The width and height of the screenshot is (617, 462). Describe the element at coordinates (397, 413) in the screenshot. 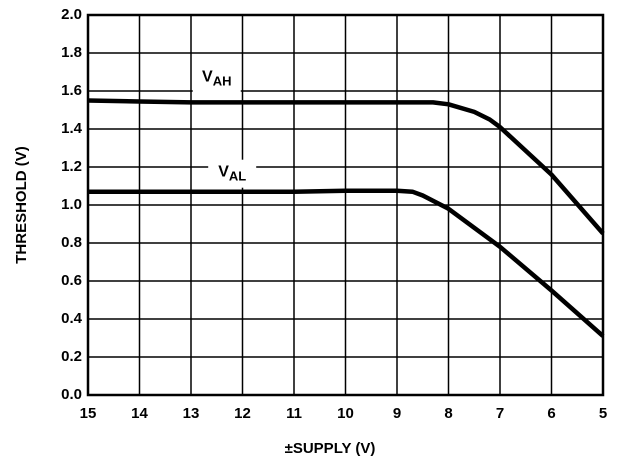

I see `x-tick-label: 9` at that location.